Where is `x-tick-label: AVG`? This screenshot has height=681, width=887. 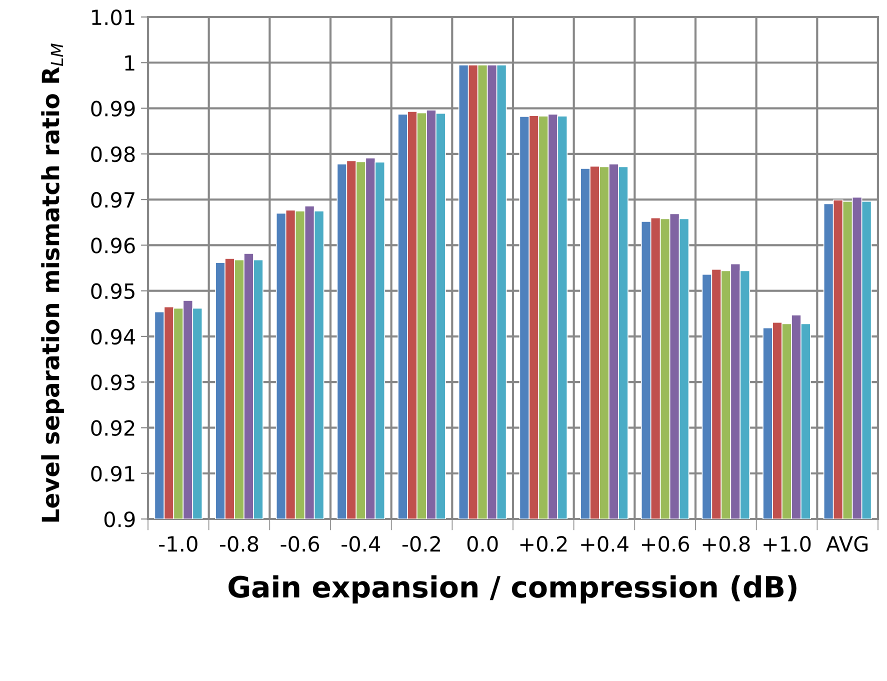 x-tick-label: AVG is located at coordinates (847, 544).